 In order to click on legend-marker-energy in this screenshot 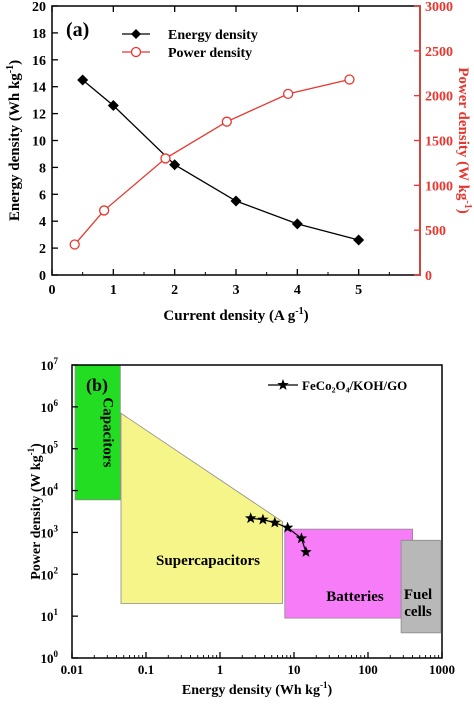, I will do `click(136, 34)`.